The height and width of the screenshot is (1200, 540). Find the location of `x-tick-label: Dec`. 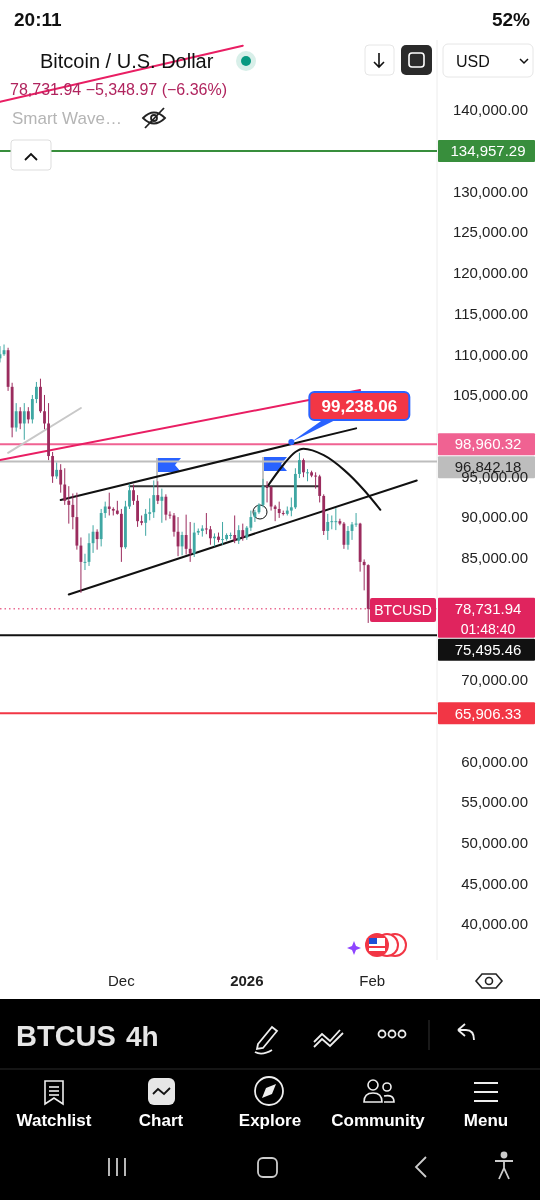

x-tick-label: Dec is located at coordinates (122, 980).